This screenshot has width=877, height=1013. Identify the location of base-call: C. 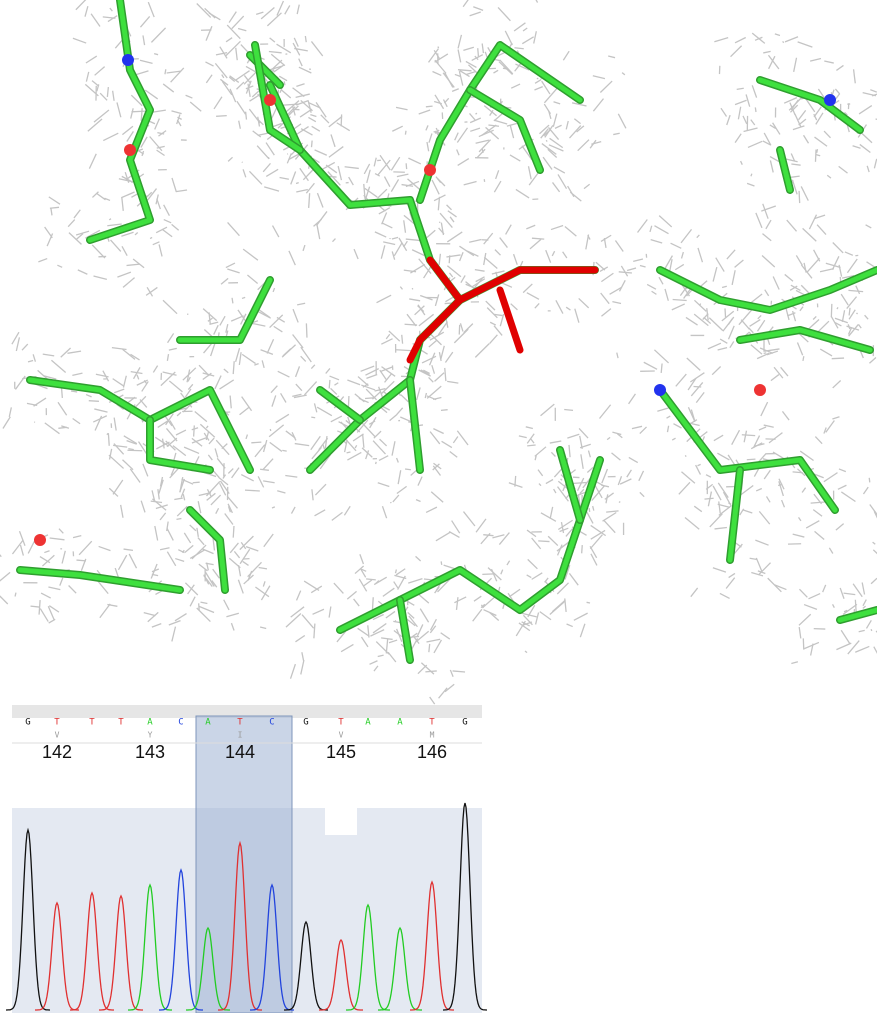
(180, 723).